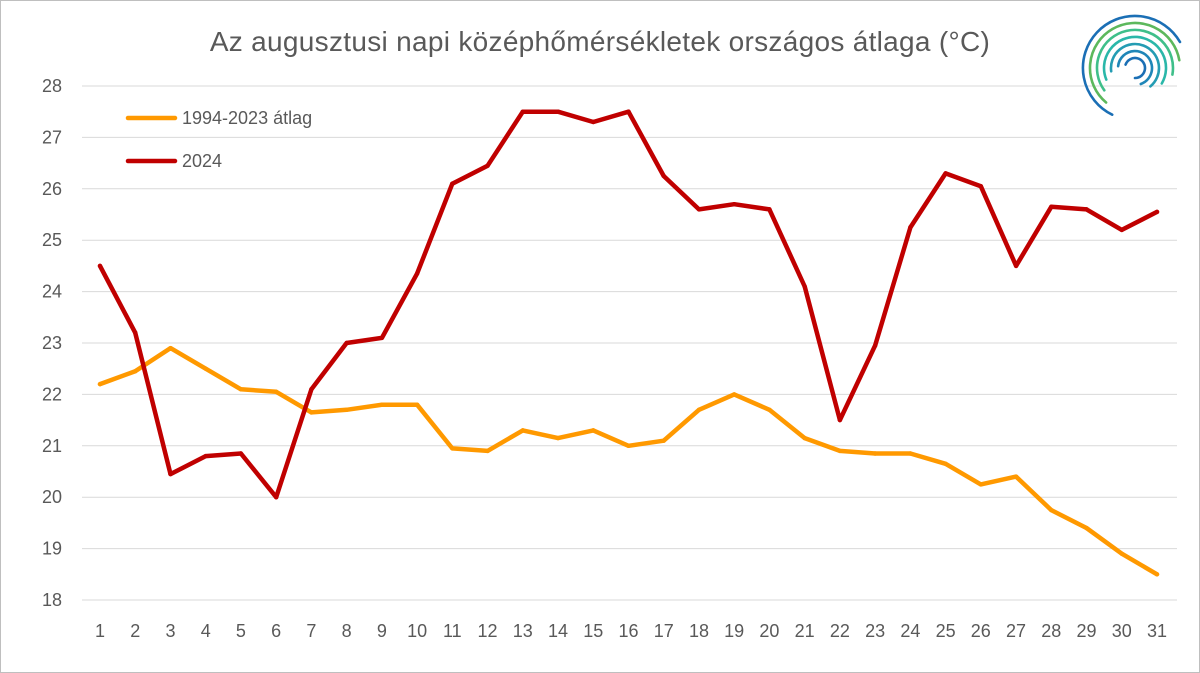 The image size is (1200, 673). I want to click on y-tick-label: 26, so click(52, 189).